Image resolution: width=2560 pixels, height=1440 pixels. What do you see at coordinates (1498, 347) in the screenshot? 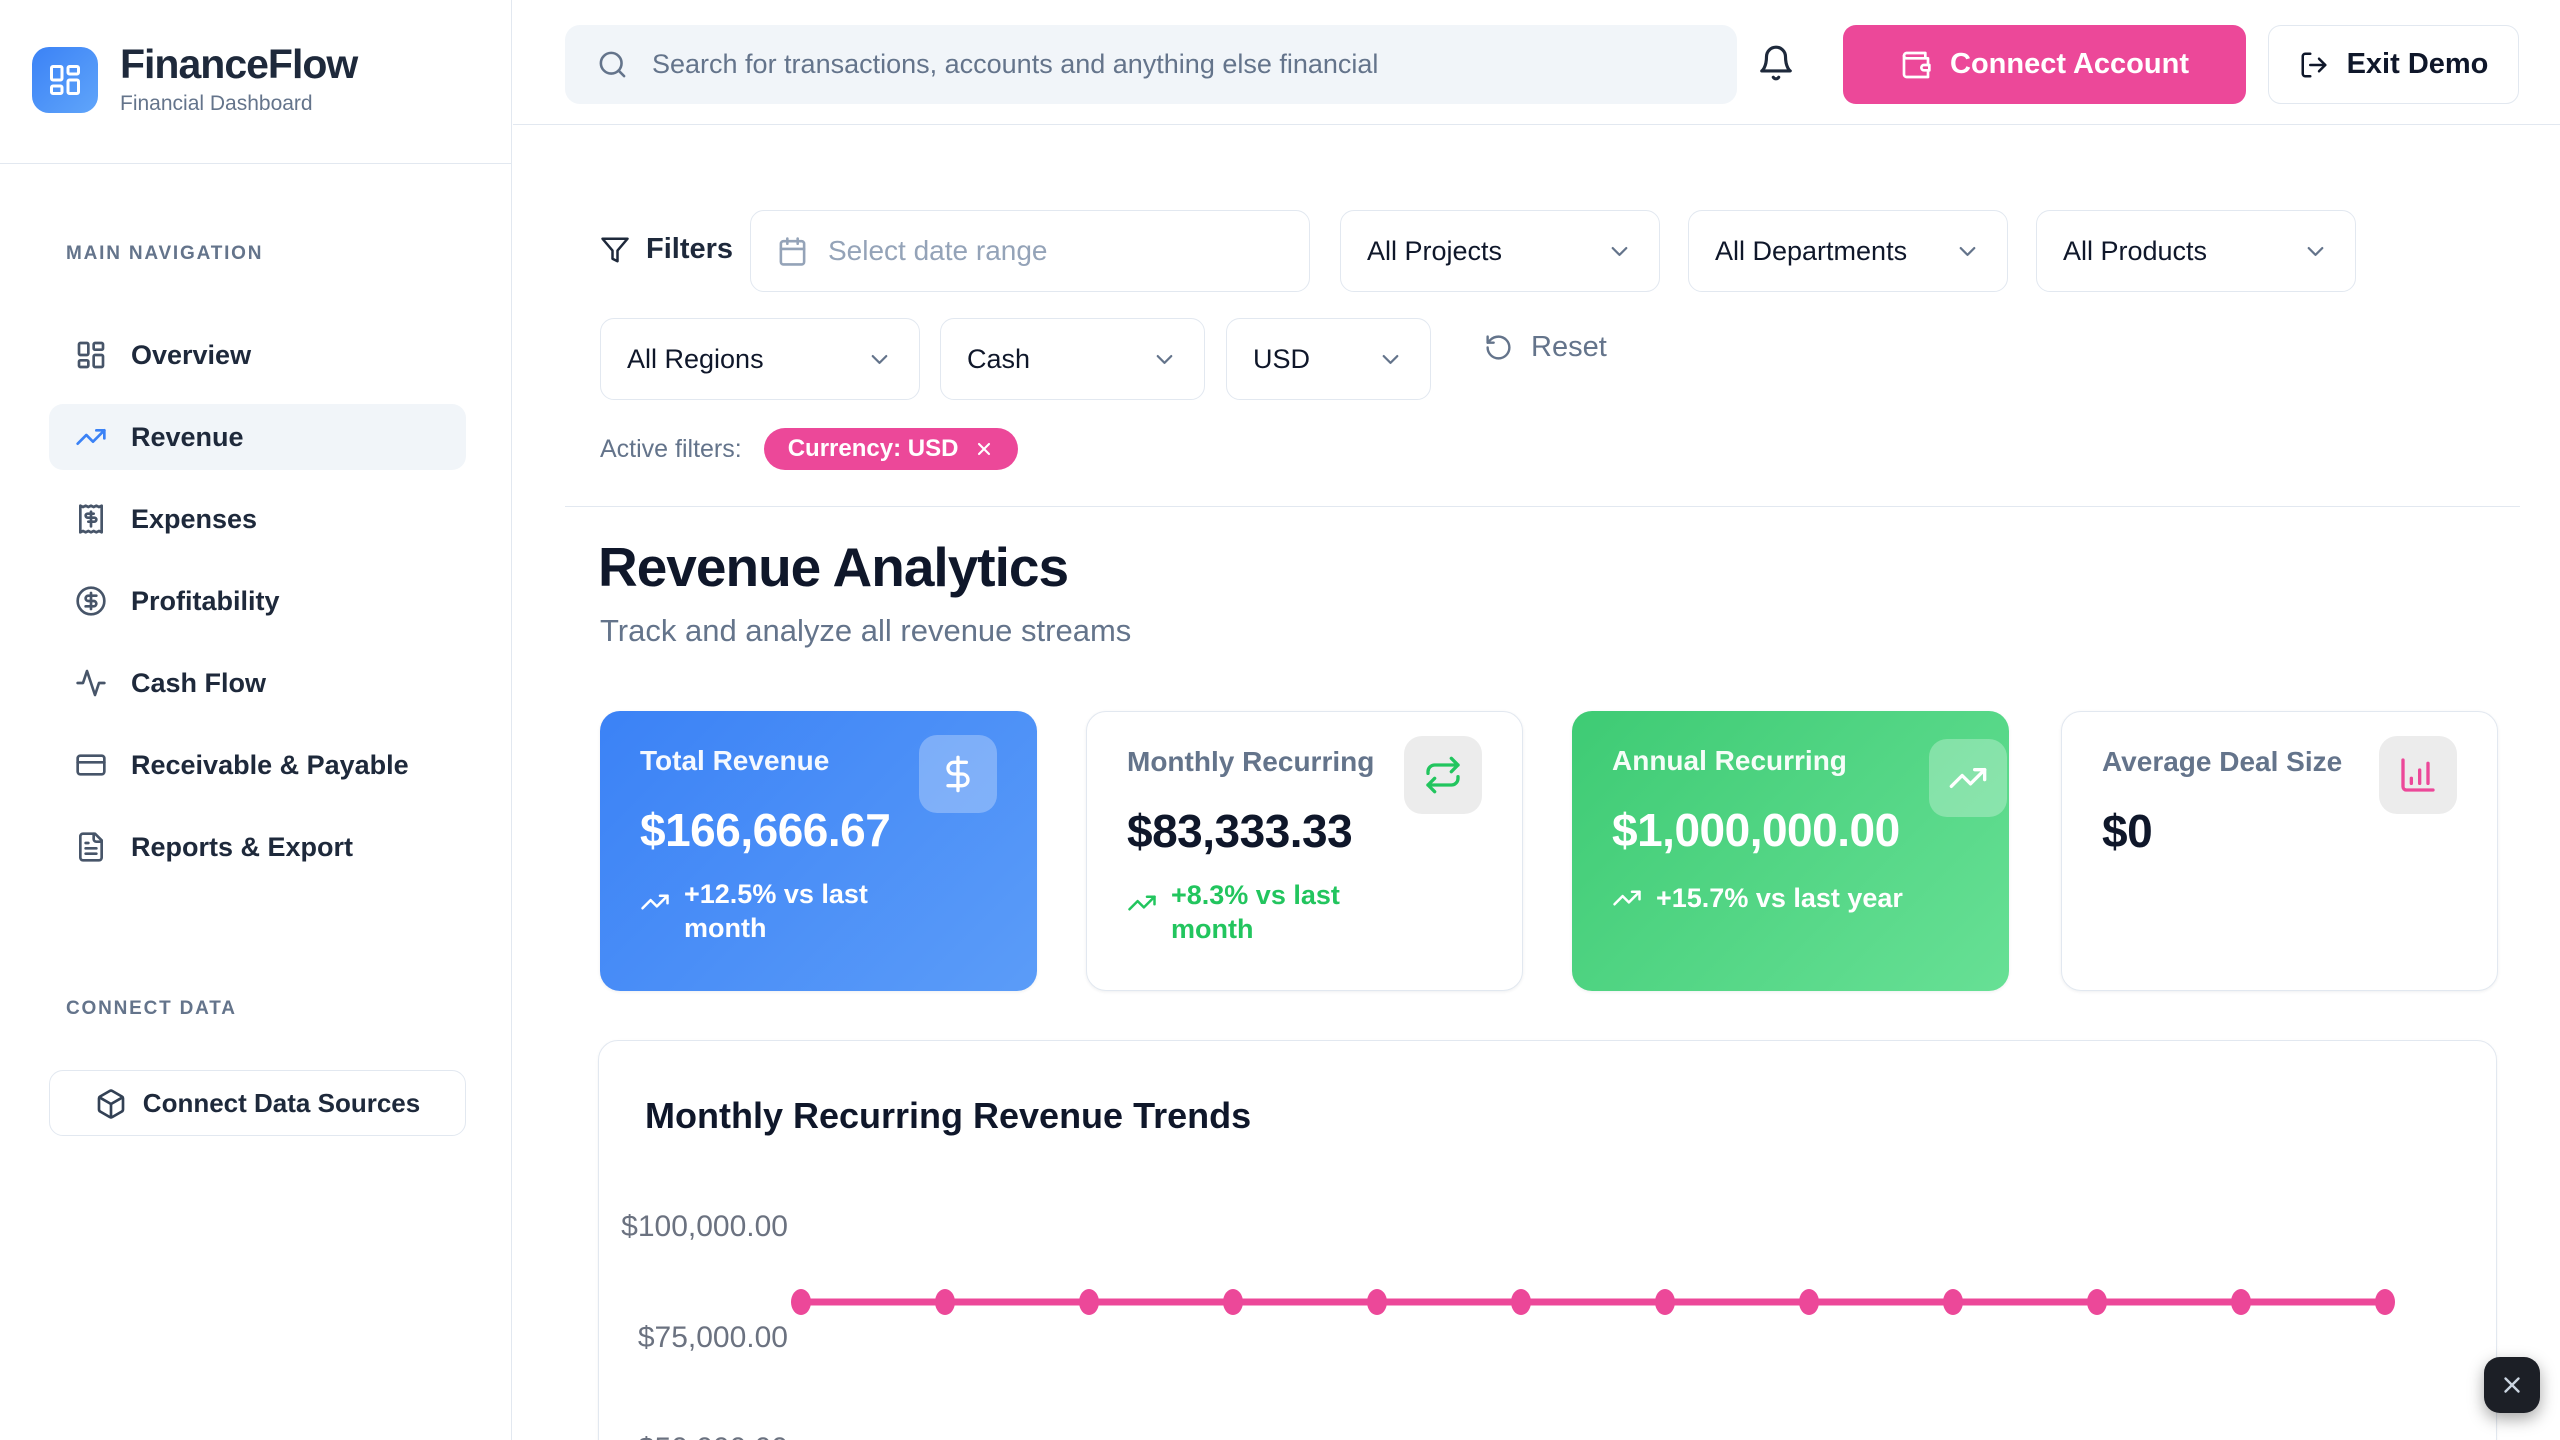
I see `rotate-ccw-icon` at bounding box center [1498, 347].